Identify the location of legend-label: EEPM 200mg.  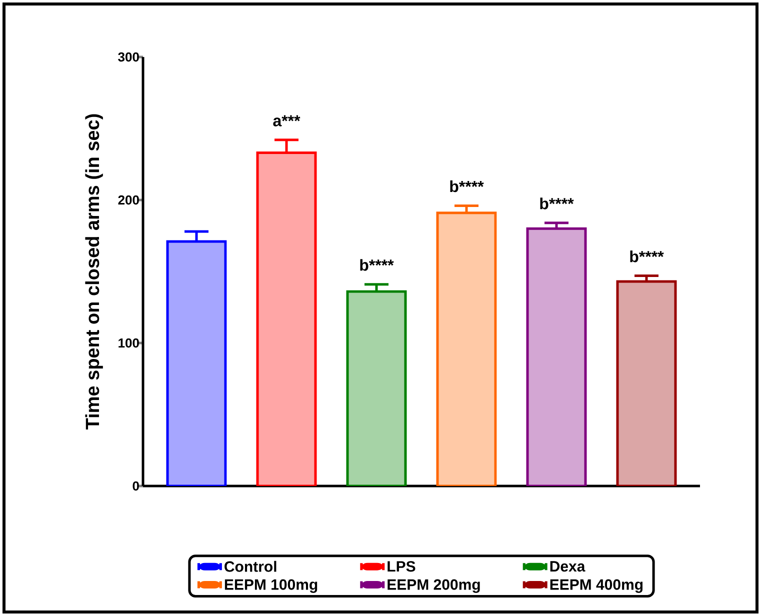
(434, 586).